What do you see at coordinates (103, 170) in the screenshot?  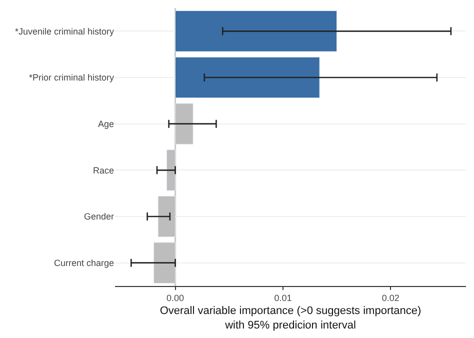 I see `y-tick-label: Race` at bounding box center [103, 170].